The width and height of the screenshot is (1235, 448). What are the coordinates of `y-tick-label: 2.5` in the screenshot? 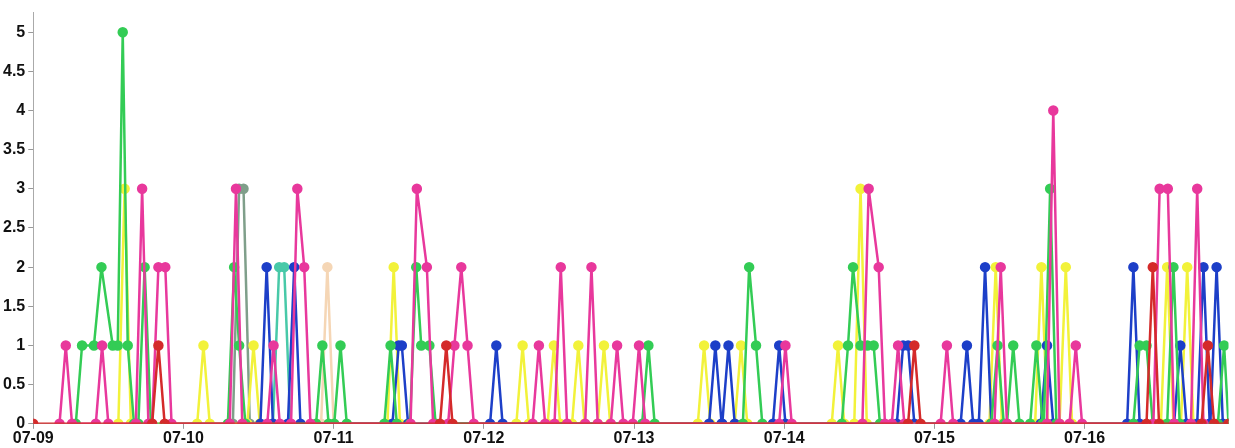 It's located at (14, 227).